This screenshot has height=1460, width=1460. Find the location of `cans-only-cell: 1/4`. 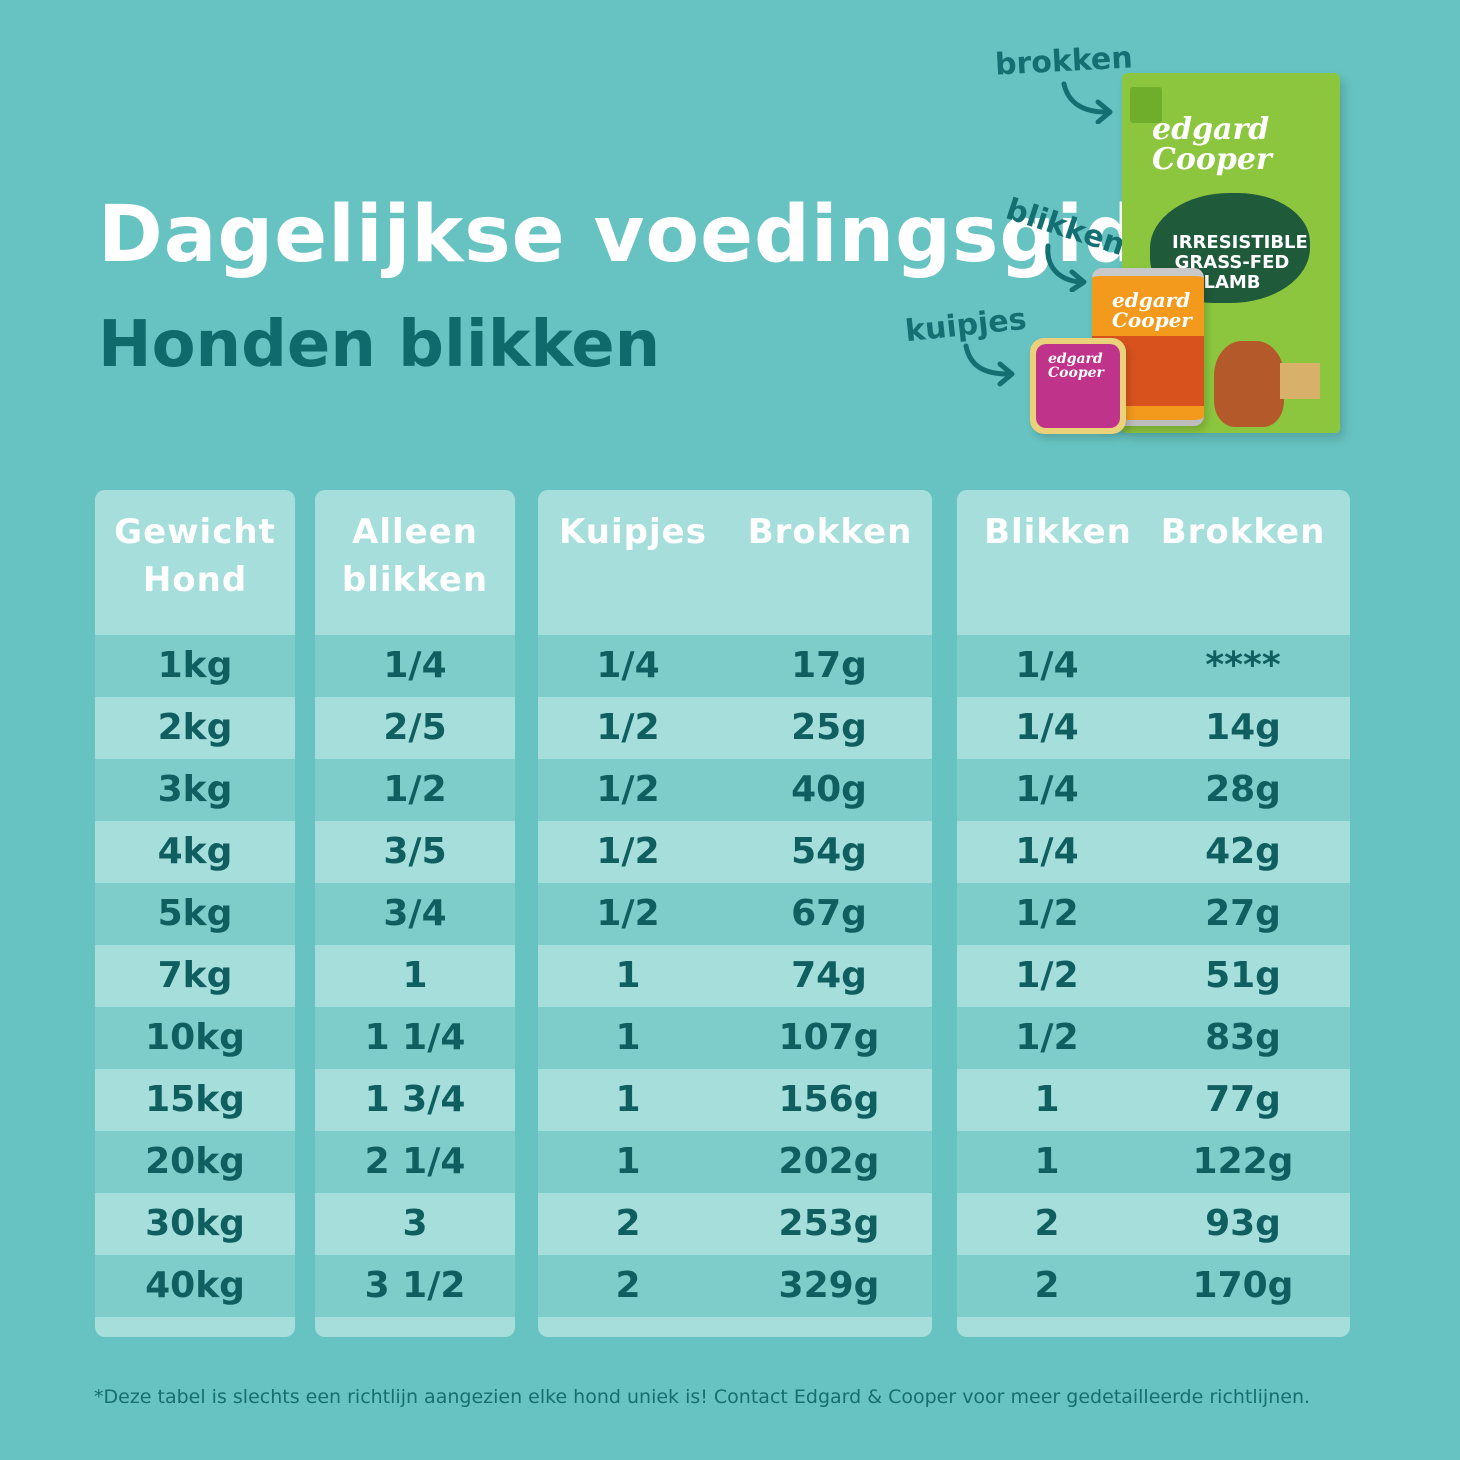

cans-only-cell: 1/4 is located at coordinates (415, 665).